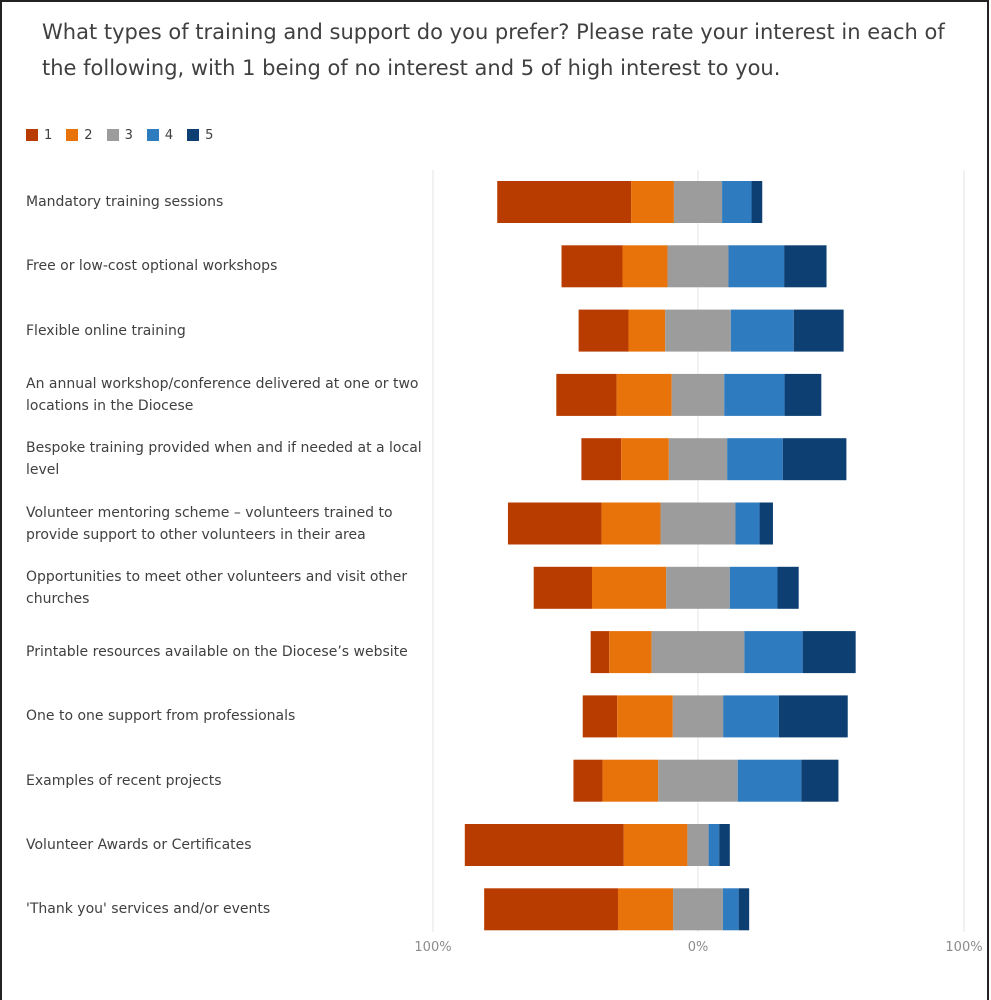 This screenshot has height=1000, width=991. Describe the element at coordinates (647, 330) in the screenshot. I see `bar-segment-row3-rating2` at that location.